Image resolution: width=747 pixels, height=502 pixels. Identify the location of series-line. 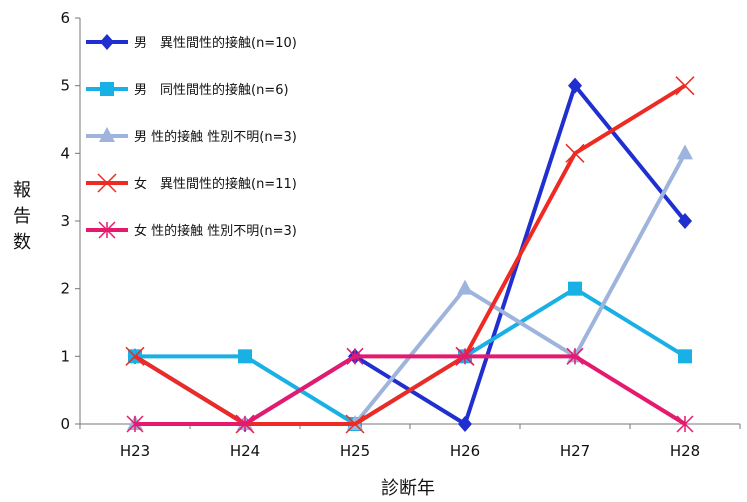
(411, 390).